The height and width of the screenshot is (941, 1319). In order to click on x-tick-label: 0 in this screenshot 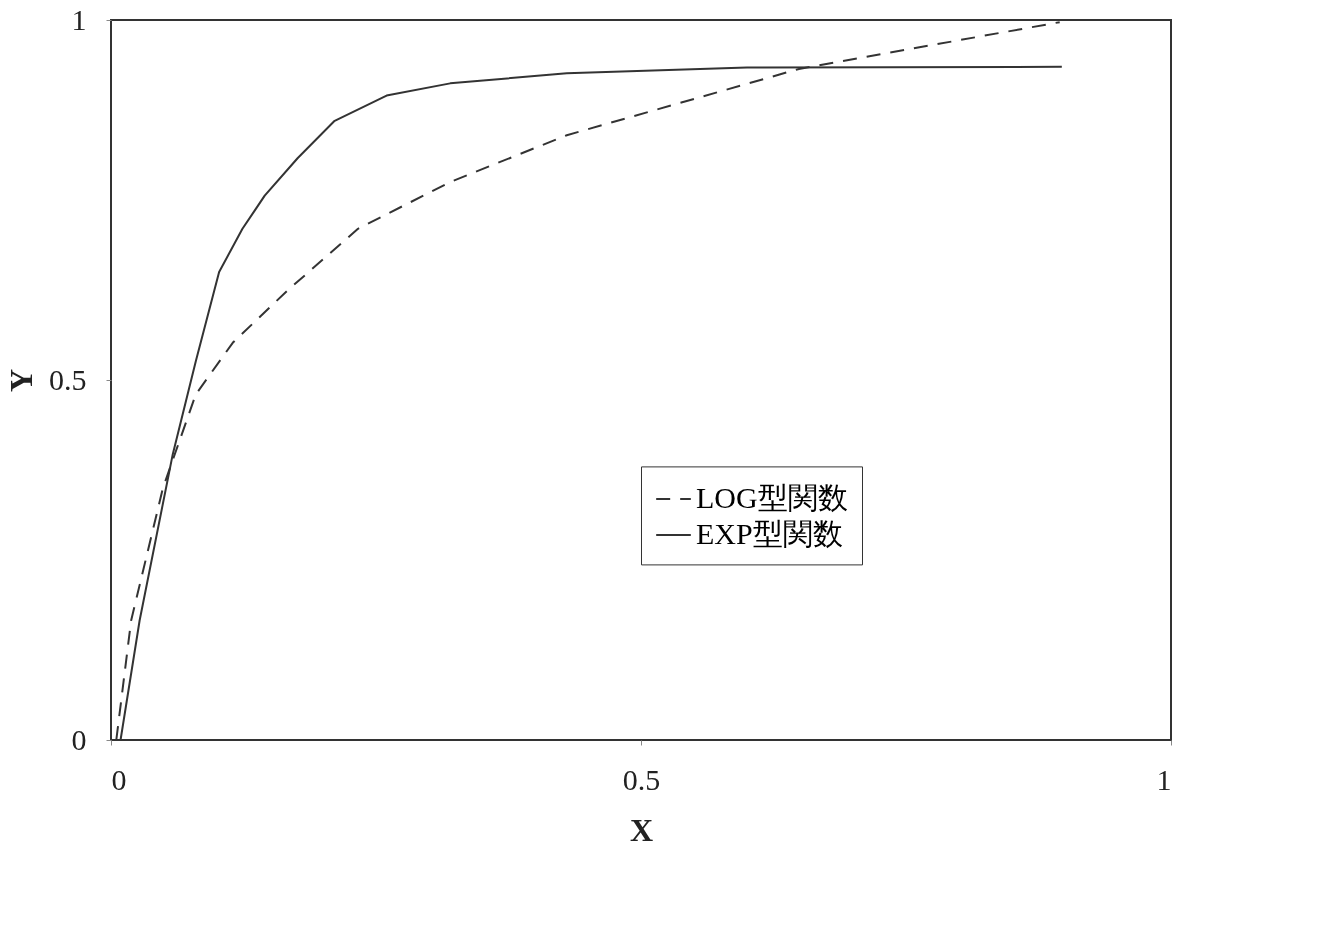, I will do `click(119, 779)`.